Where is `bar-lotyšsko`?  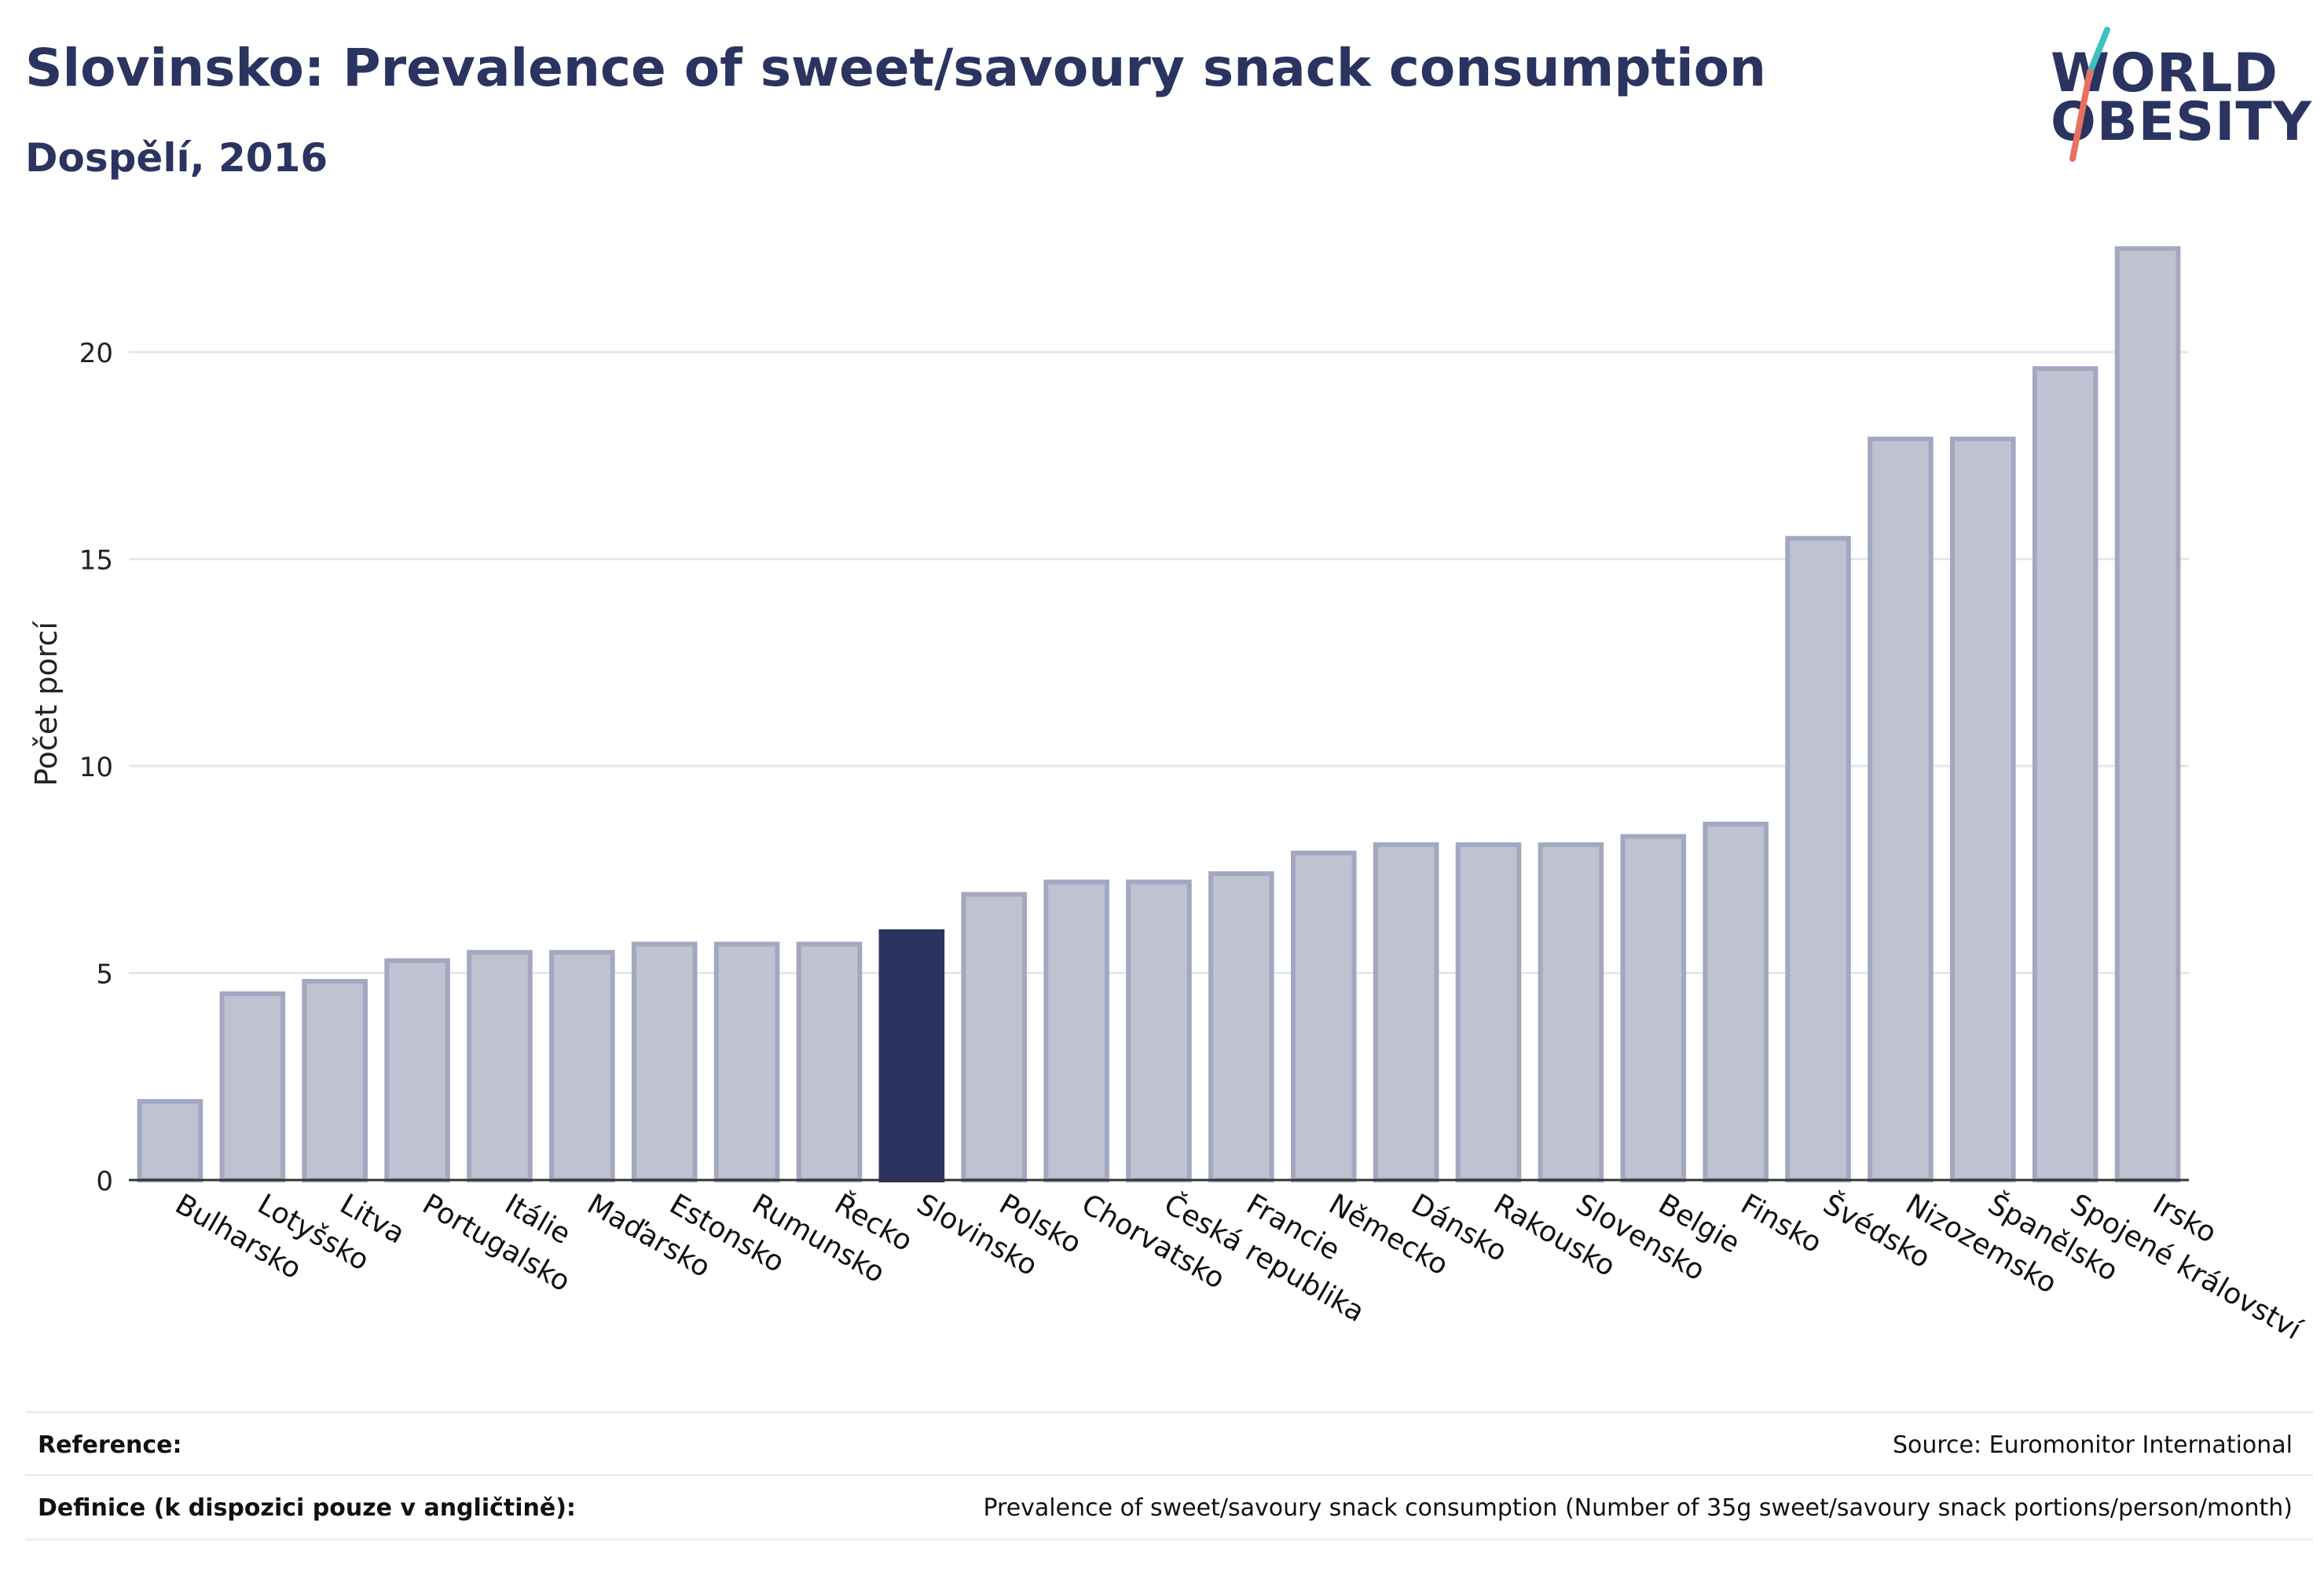
bar-lotyšsko is located at coordinates (252, 1086).